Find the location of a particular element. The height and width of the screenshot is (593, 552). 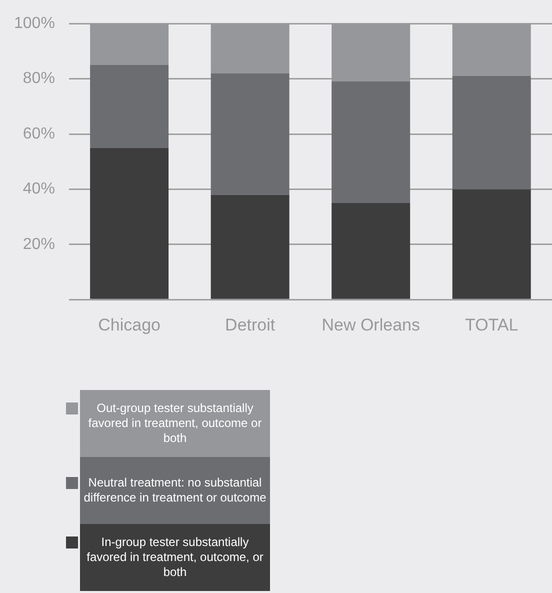

x-tick-label: TOTAL is located at coordinates (491, 324).